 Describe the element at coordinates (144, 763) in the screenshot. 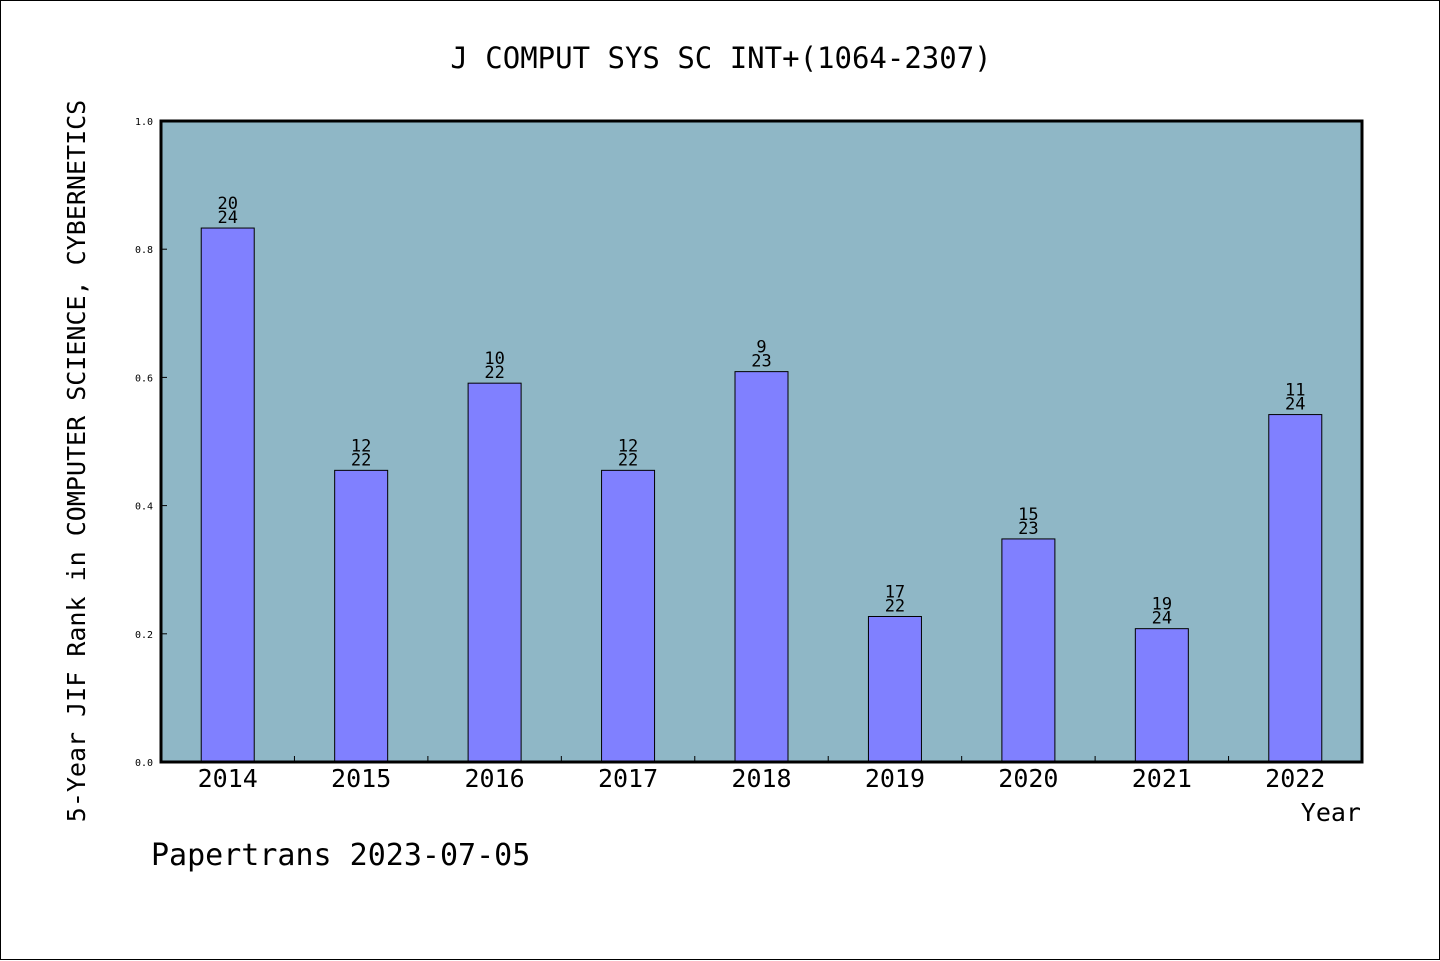

I see `y-tick-label: 0.0` at that location.